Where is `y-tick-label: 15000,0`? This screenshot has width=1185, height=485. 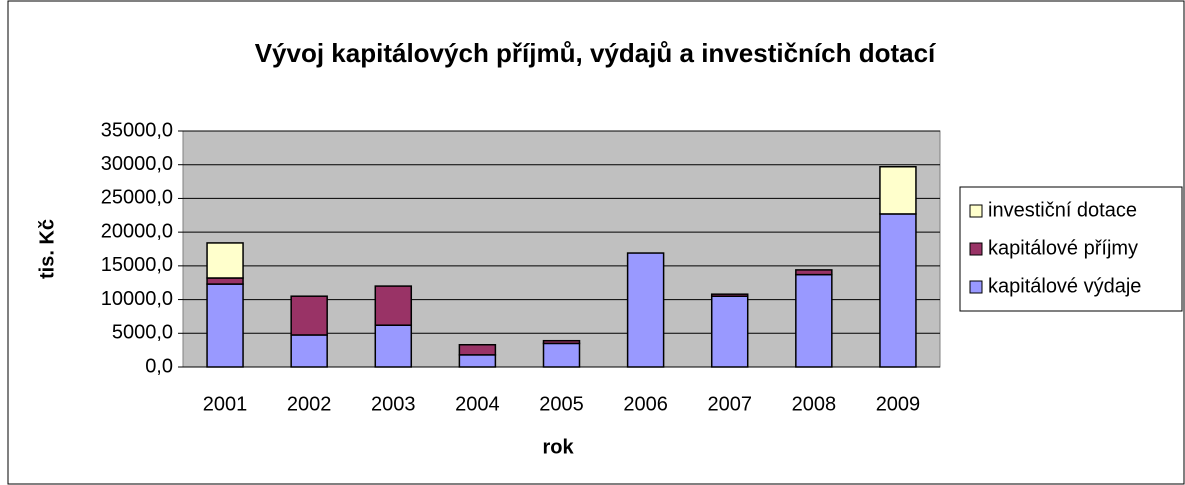 y-tick-label: 15000,0 is located at coordinates (137, 265).